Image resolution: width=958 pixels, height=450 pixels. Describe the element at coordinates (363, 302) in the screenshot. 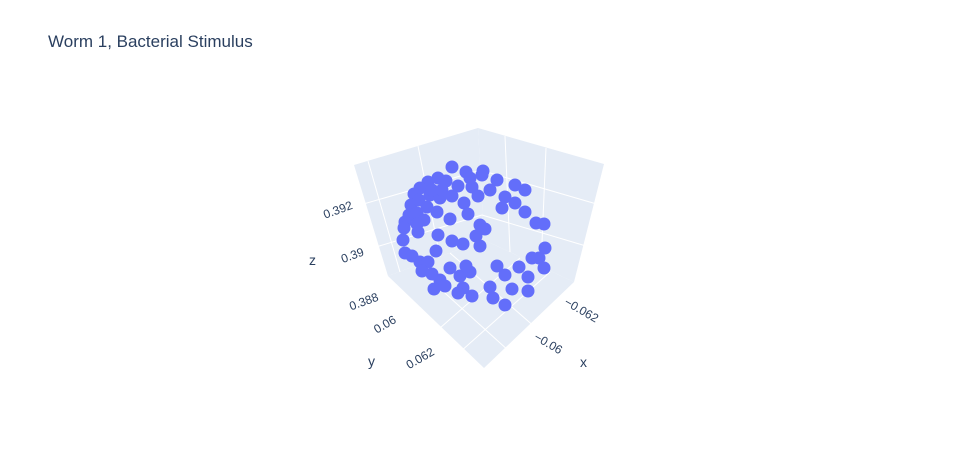

I see `z-tick-label: 0.388` at that location.